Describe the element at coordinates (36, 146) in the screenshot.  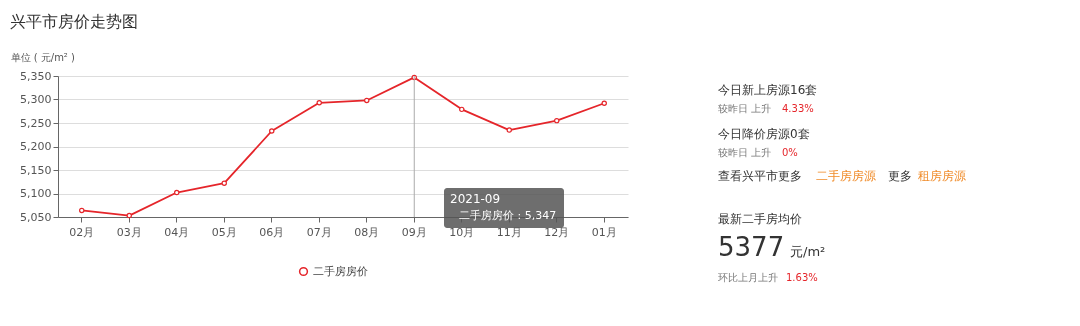
I see `y-tick-label: 5,200` at that location.